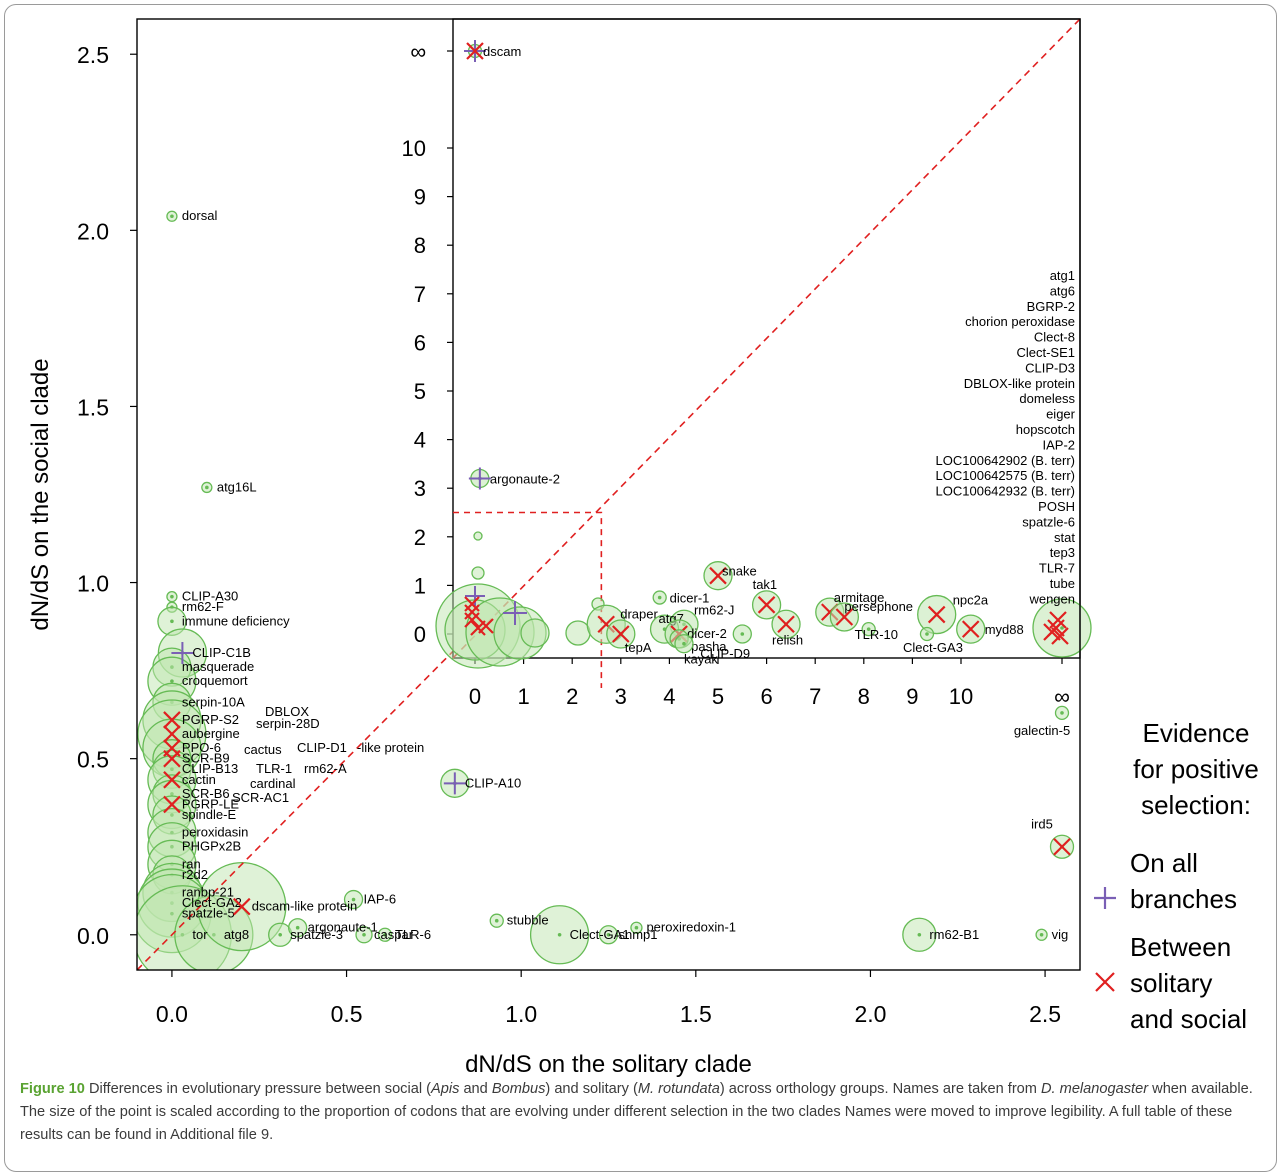  What do you see at coordinates (1171, 983) in the screenshot?
I see `legend-entry-cross-line-1: solitary` at bounding box center [1171, 983].